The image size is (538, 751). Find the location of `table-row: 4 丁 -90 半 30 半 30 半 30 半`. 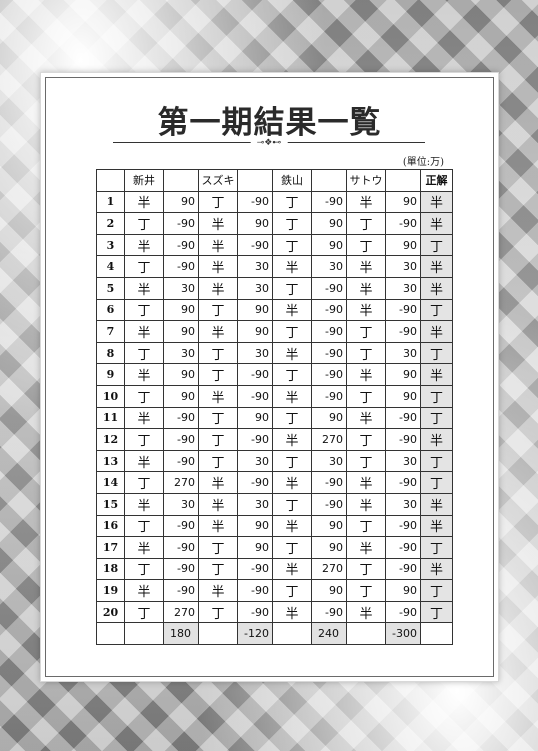

table-row: 4 丁 -90 半 30 半 30 半 30 半 is located at coordinates (274, 266).